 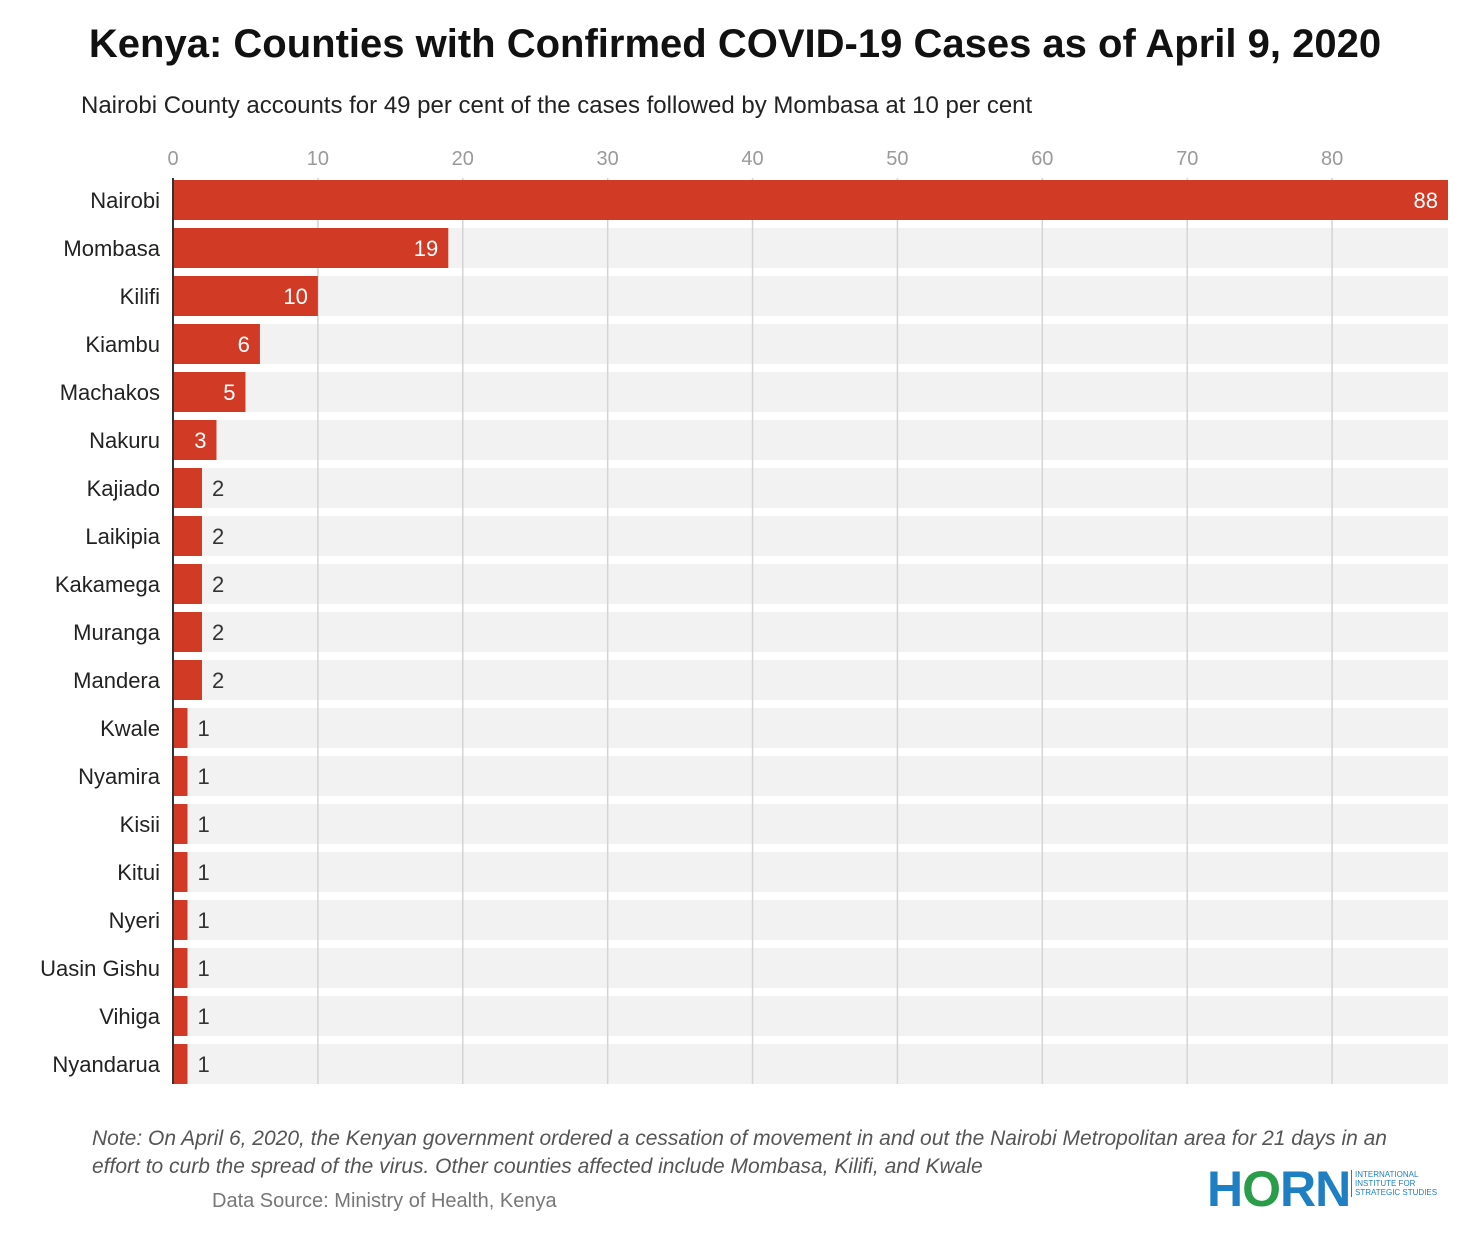 What do you see at coordinates (108, 584) in the screenshot?
I see `category-label: Kakamega` at bounding box center [108, 584].